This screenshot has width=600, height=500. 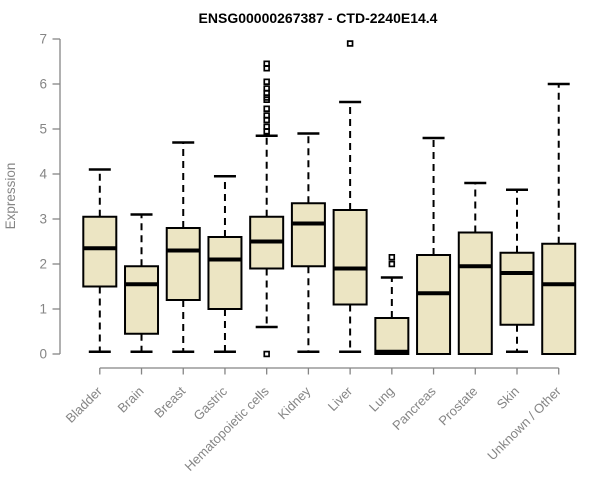 I want to click on boxplot-pancreas, so click(x=434, y=245).